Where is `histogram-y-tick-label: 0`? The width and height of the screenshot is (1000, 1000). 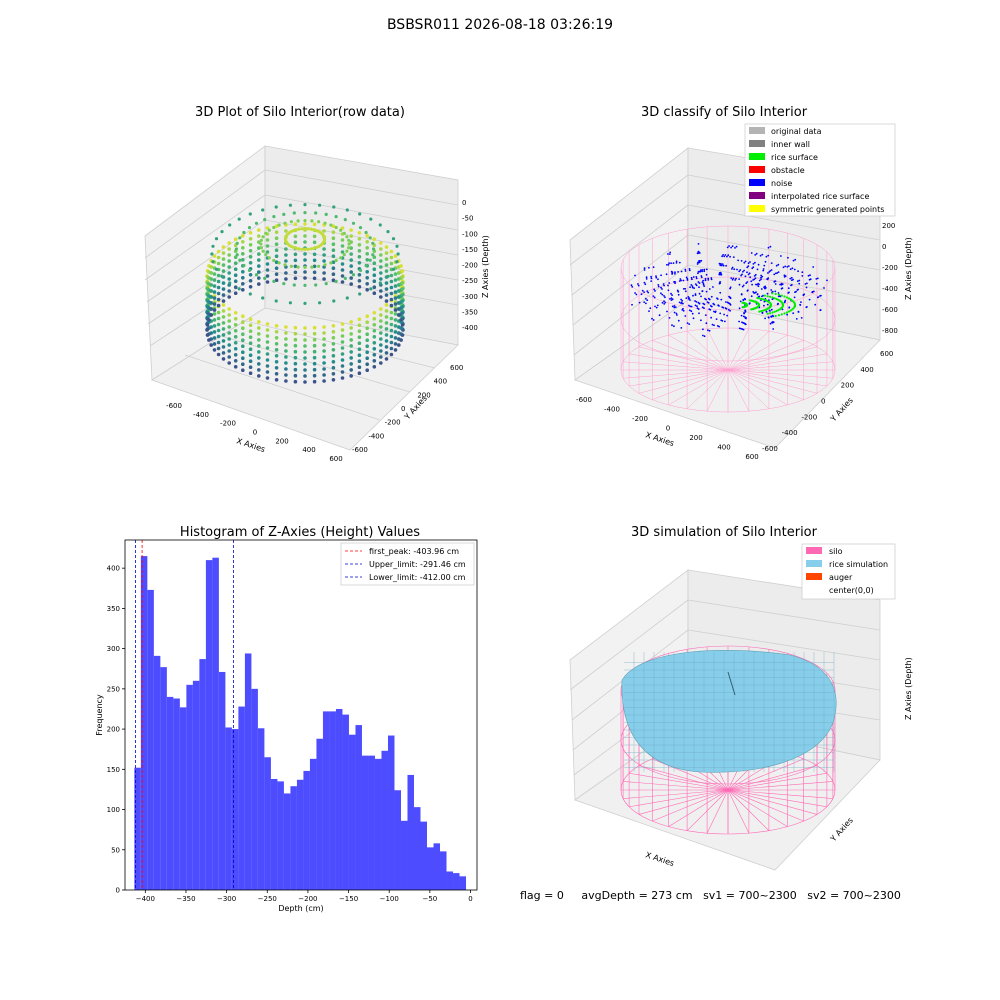 histogram-y-tick-label: 0 is located at coordinates (118, 891).